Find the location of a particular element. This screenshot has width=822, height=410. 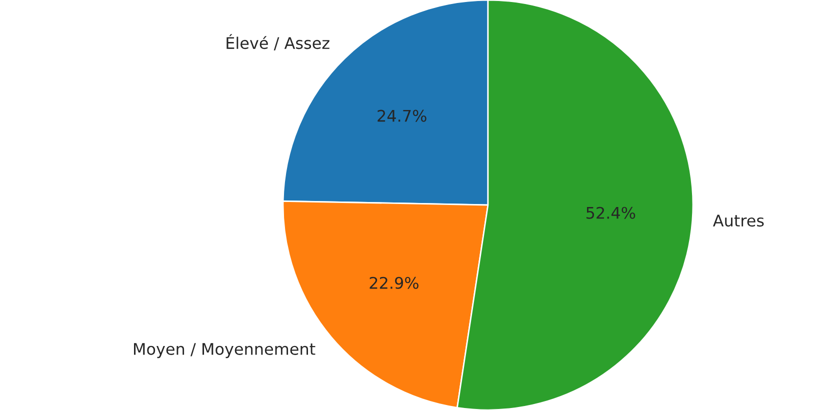

slice-label: Moyen / Moyennement is located at coordinates (225, 350).